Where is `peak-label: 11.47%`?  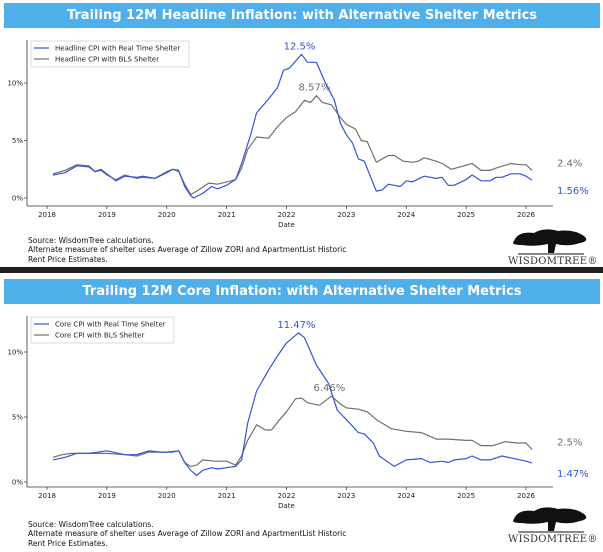
peak-label: 11.47% is located at coordinates (296, 325).